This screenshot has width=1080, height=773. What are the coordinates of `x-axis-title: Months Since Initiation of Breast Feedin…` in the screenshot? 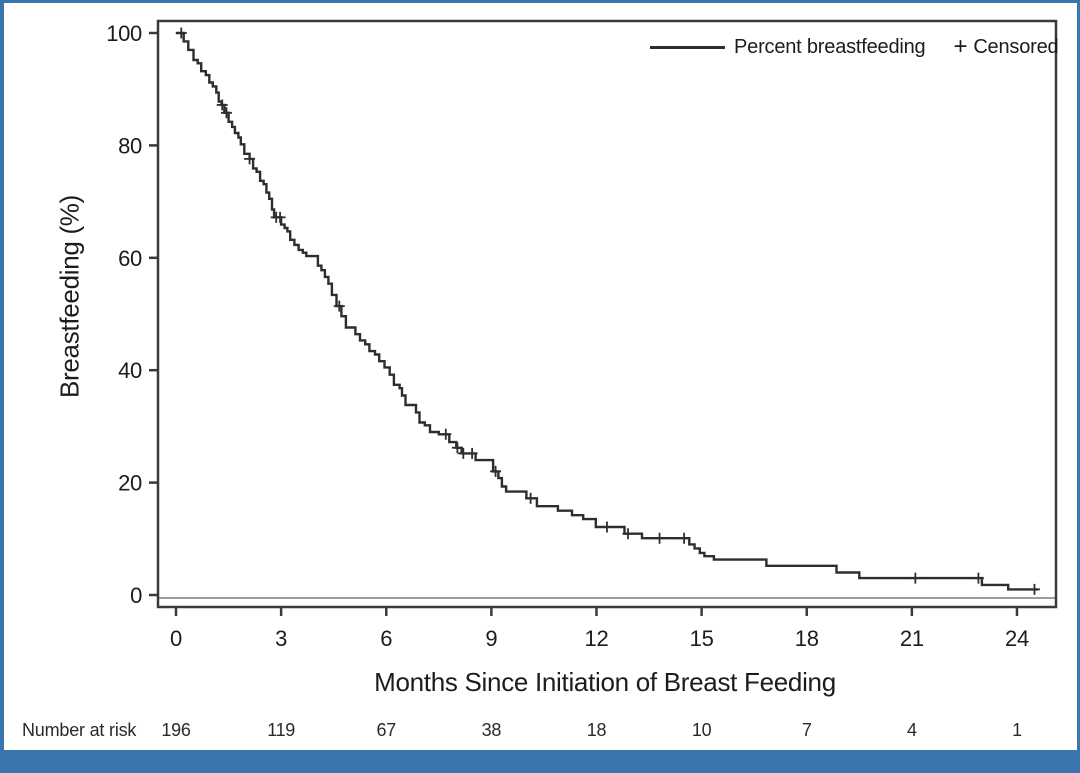 It's located at (605, 682).